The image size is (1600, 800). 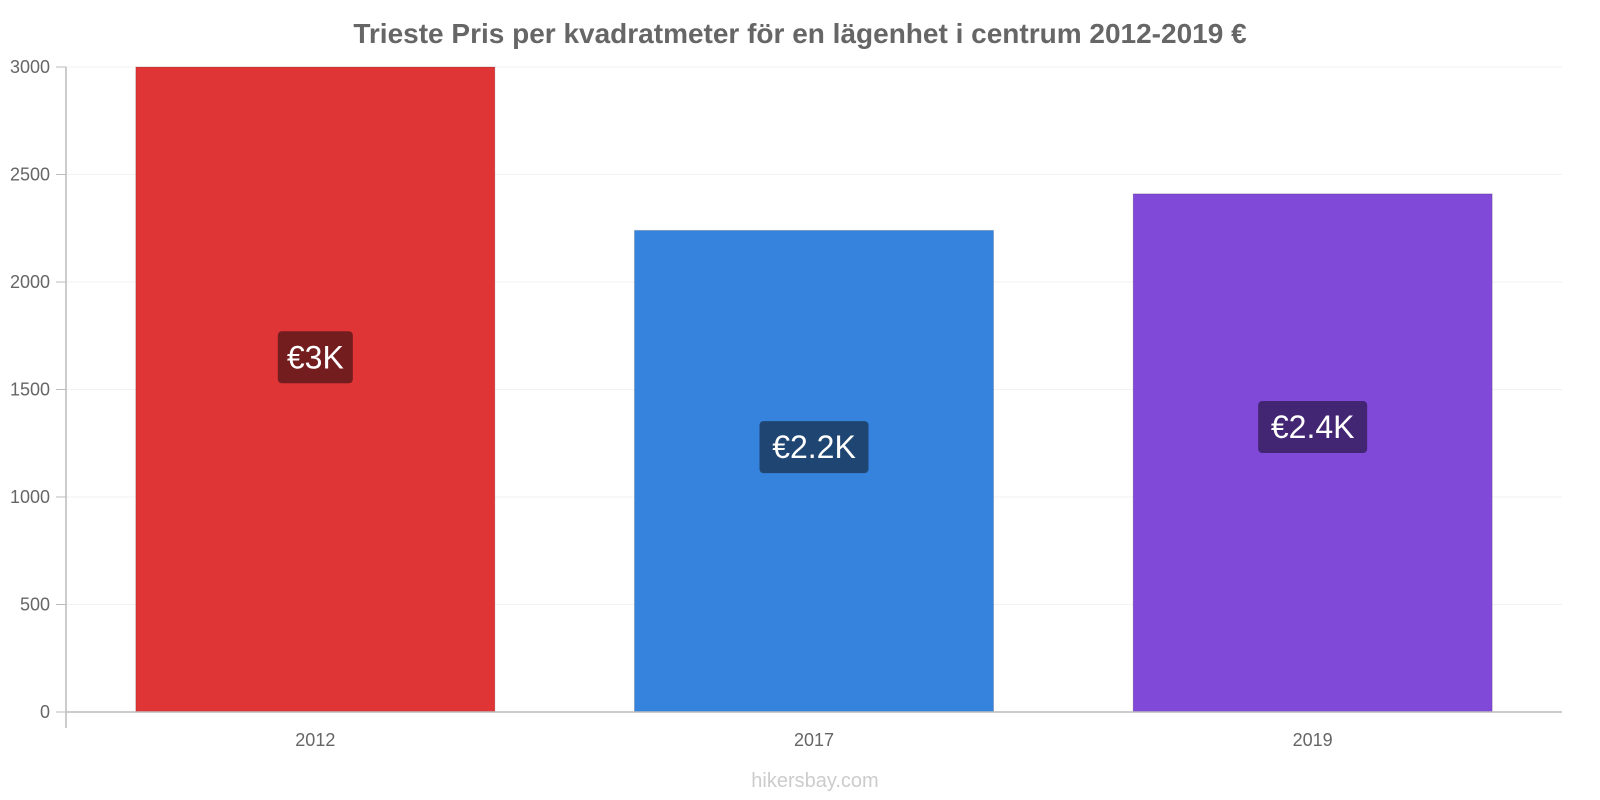 What do you see at coordinates (30, 497) in the screenshot?
I see `y-tick-label: 1000` at bounding box center [30, 497].